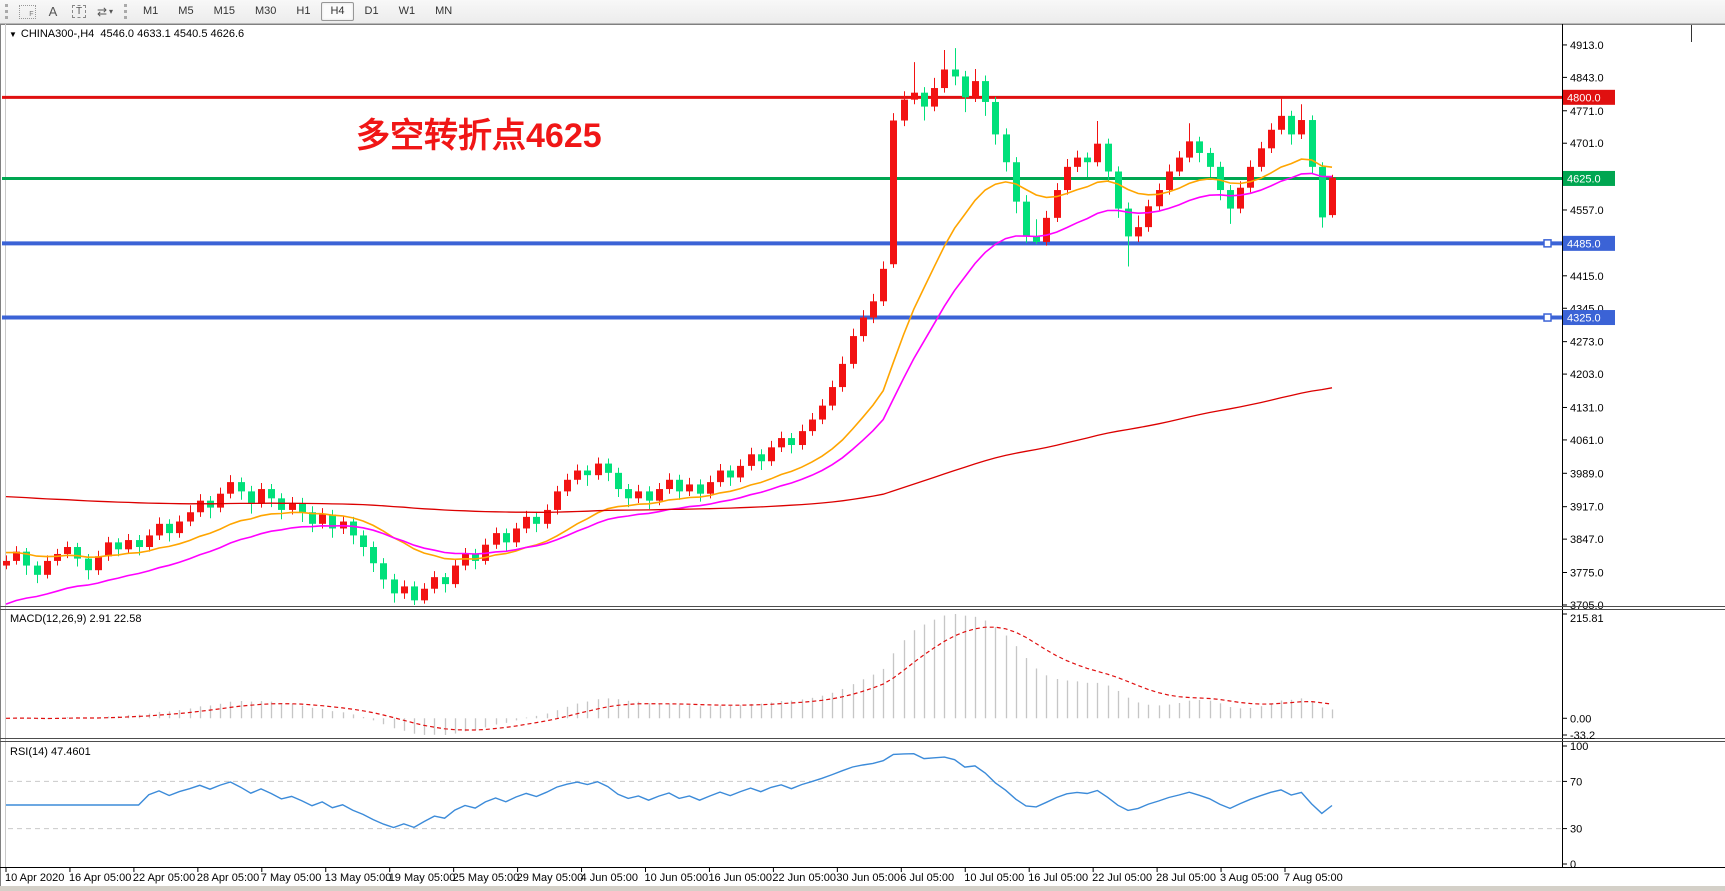  Describe the element at coordinates (105, 11) in the screenshot. I see `cycle-arrows-icon: ⇄ ▾` at that location.